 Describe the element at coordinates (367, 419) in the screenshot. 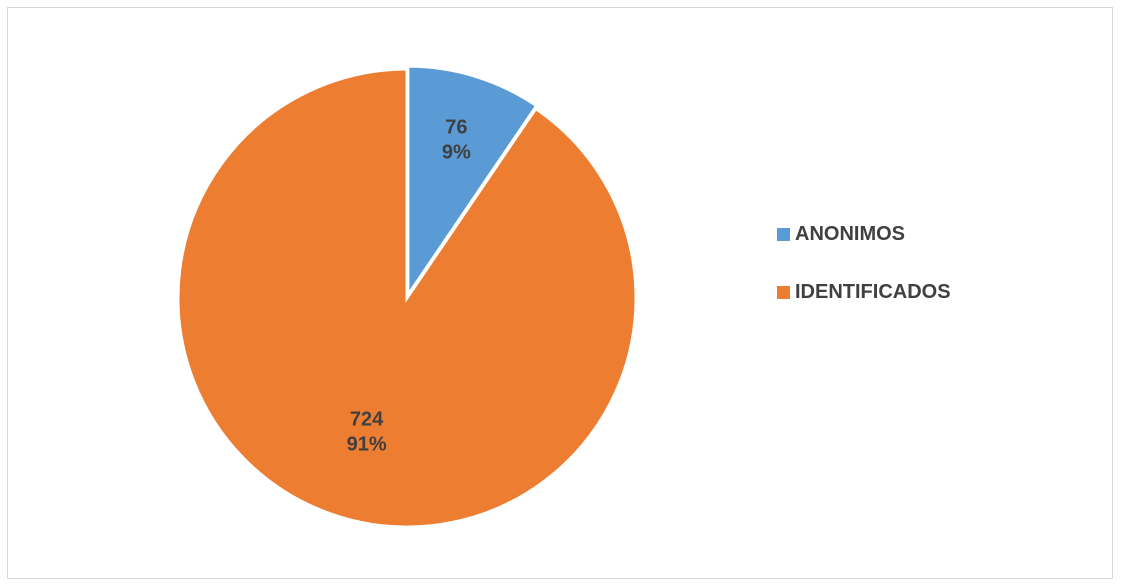

I see `data-label-value: 724` at that location.